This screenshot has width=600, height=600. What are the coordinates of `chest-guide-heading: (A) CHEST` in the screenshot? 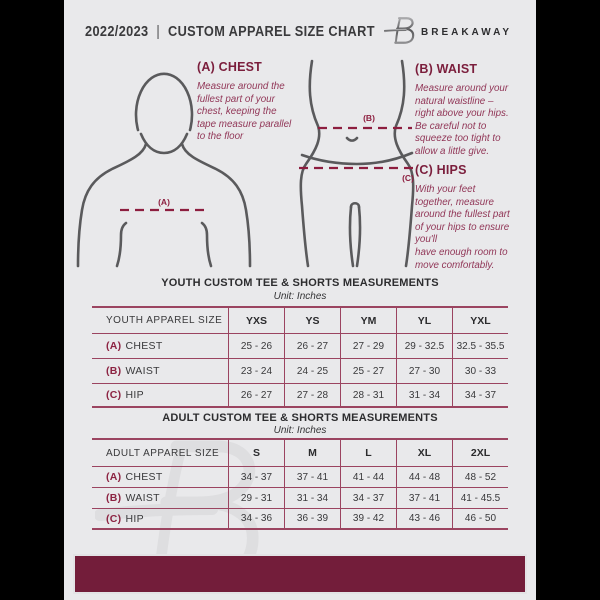 It's located at (229, 67).